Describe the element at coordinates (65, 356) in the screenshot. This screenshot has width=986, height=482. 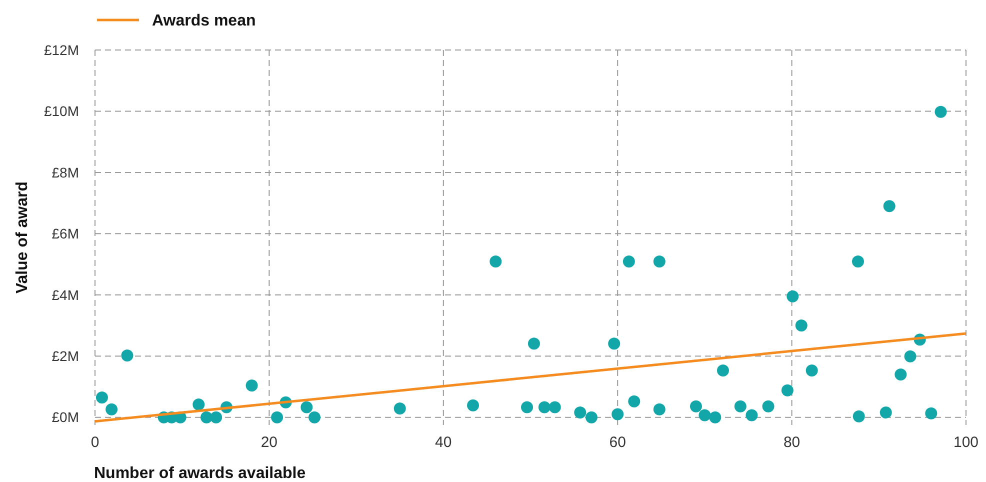
I see `y-tick-label: £2M` at that location.